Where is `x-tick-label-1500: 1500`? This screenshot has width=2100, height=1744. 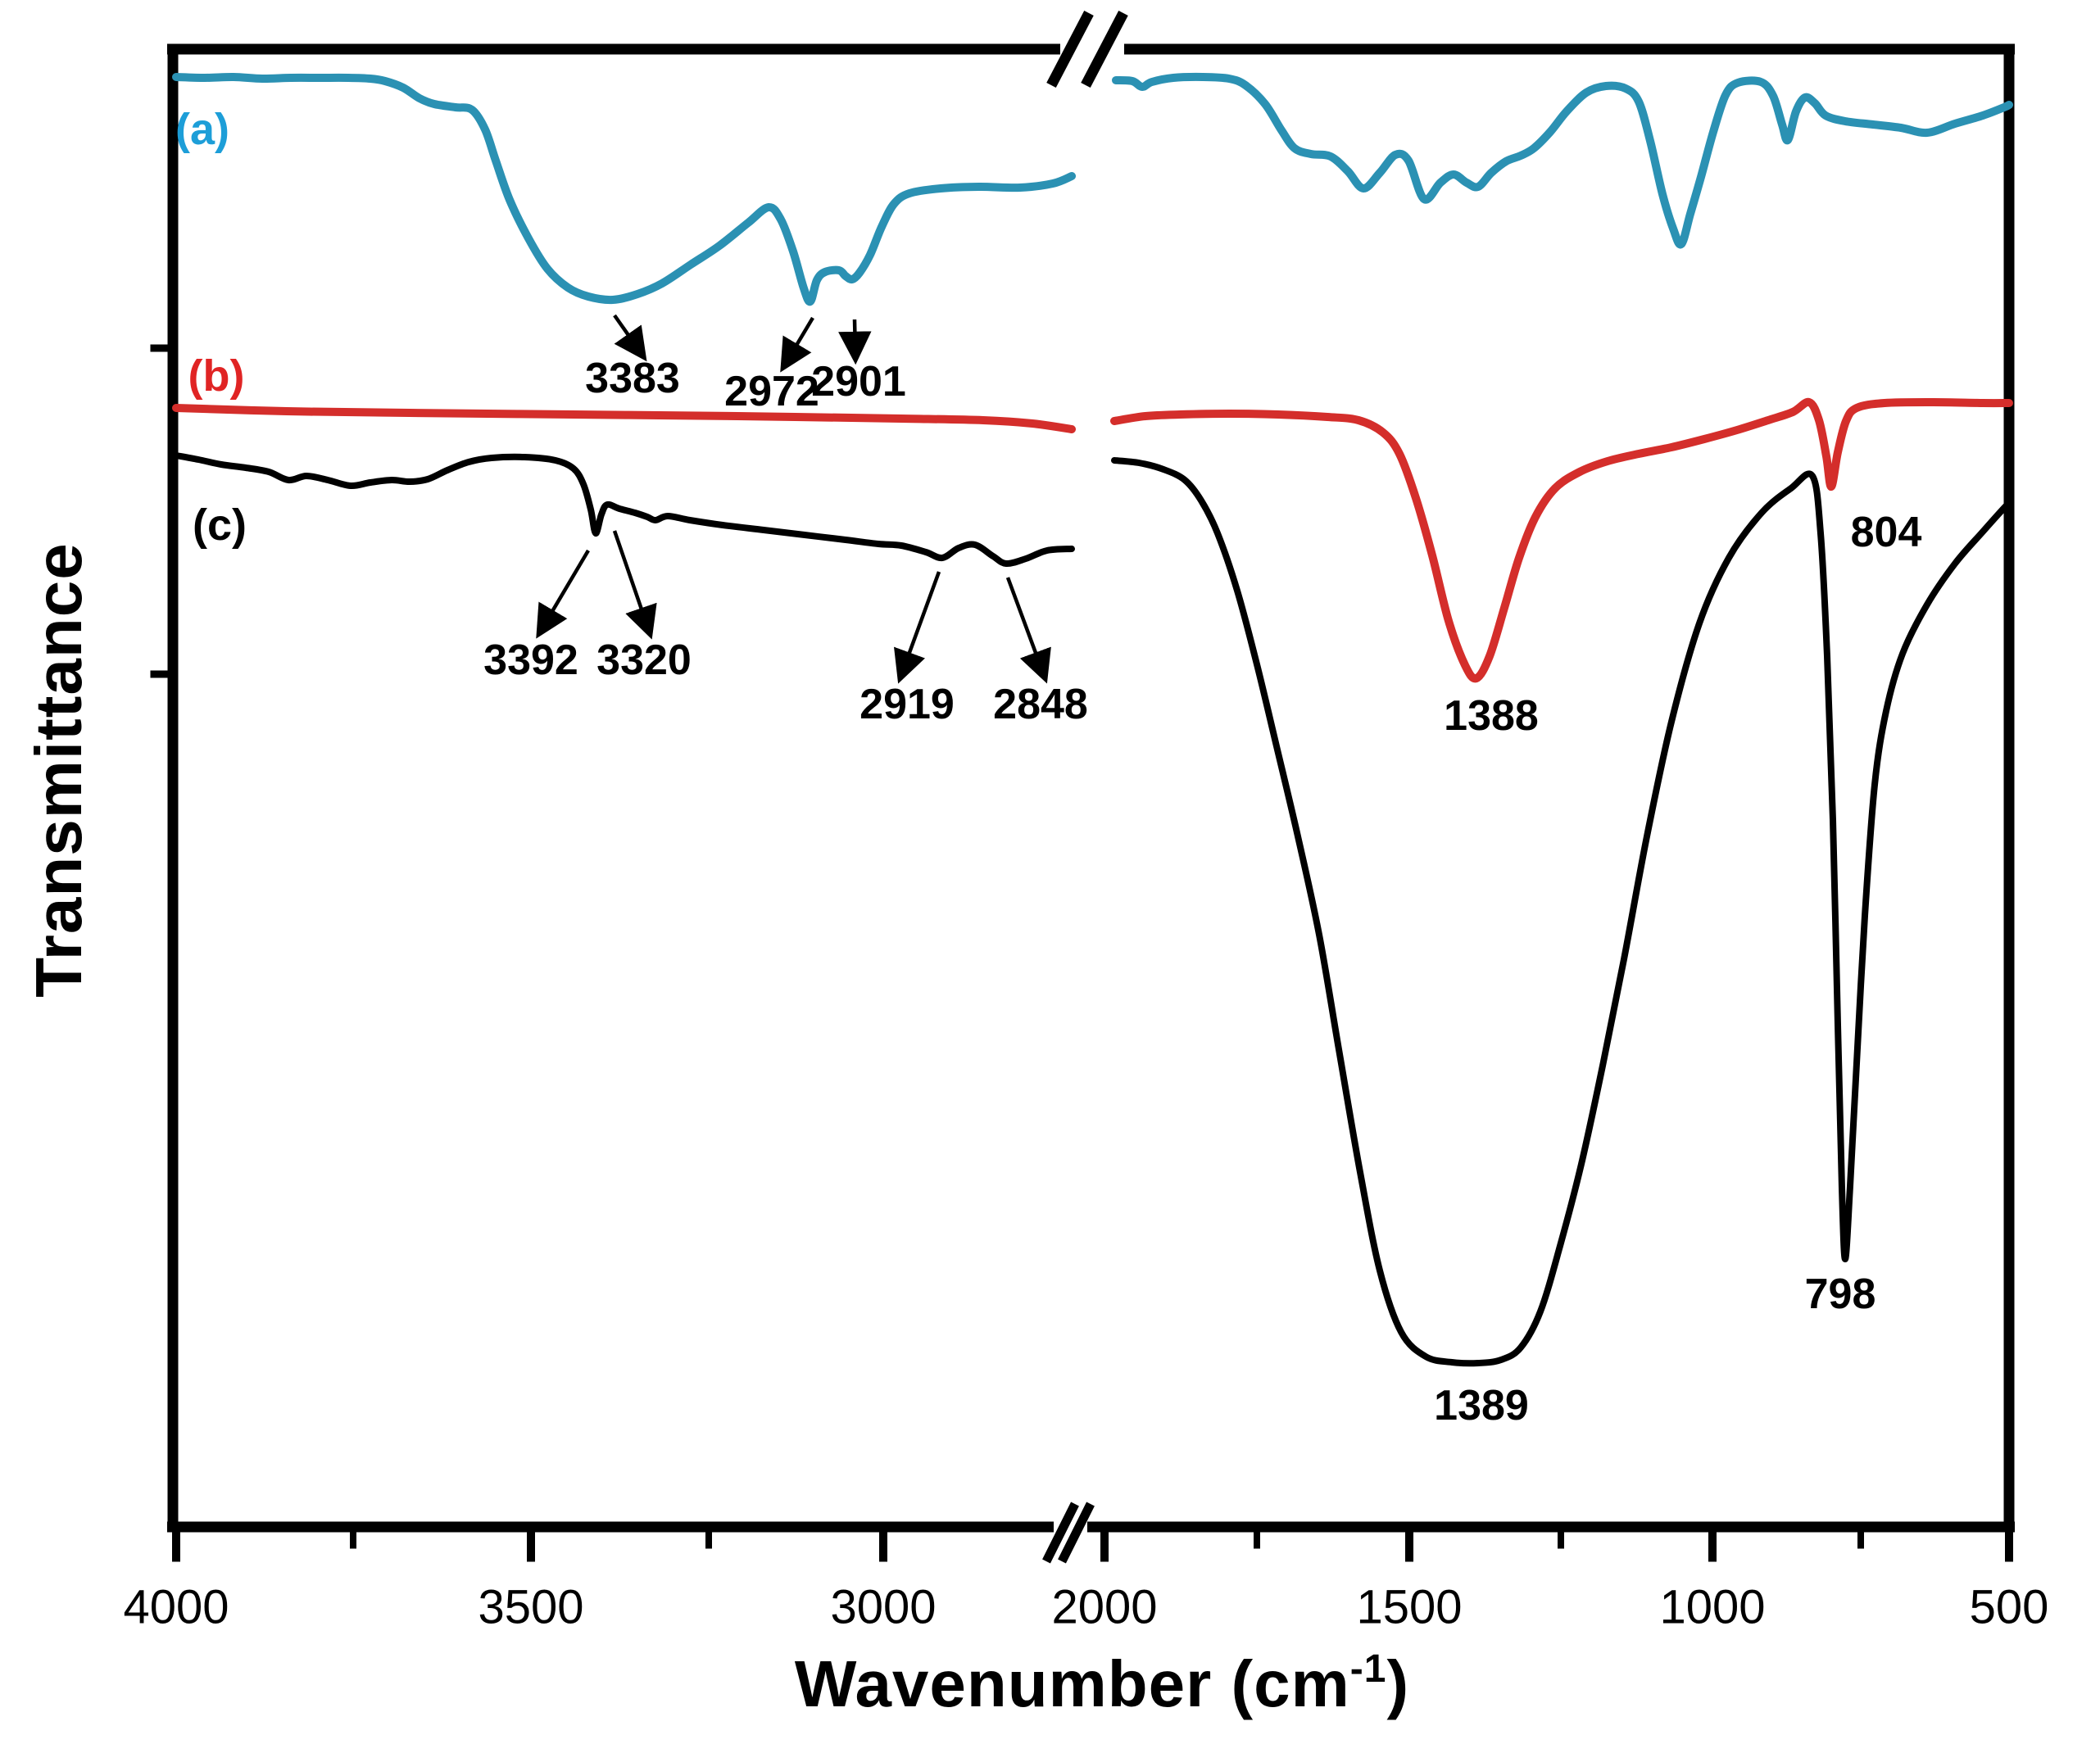 x-tick-label-1500: 1500 is located at coordinates (1409, 1608).